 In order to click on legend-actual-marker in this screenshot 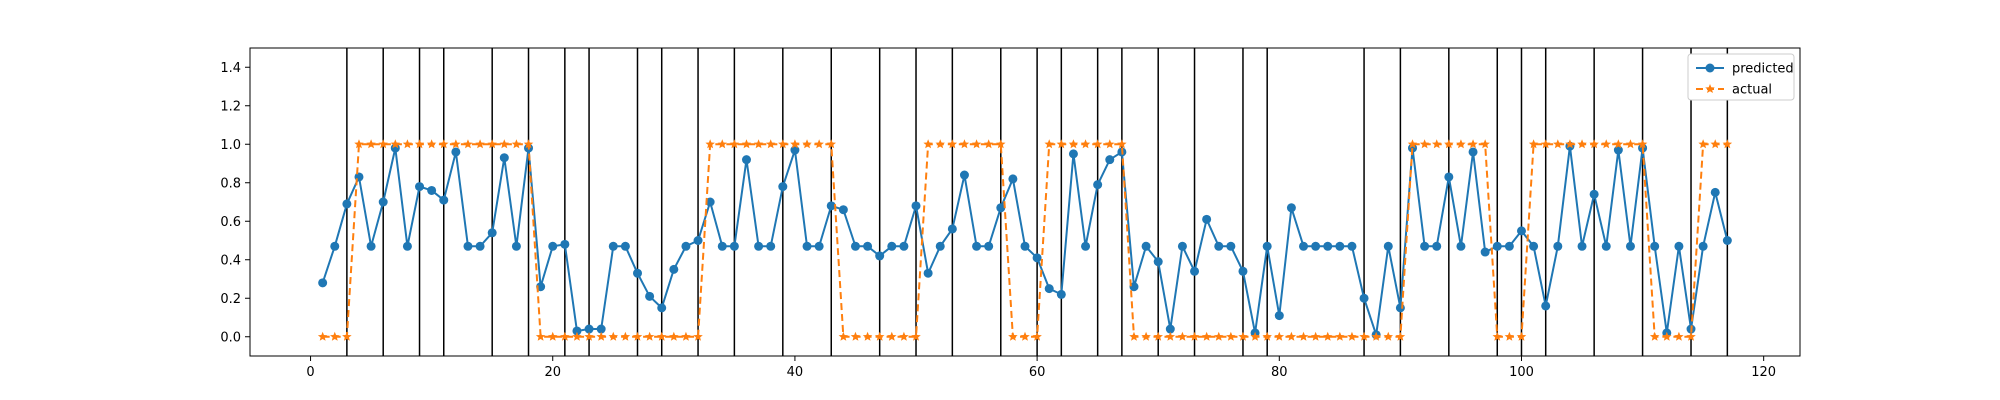, I will do `click(1710, 89)`.